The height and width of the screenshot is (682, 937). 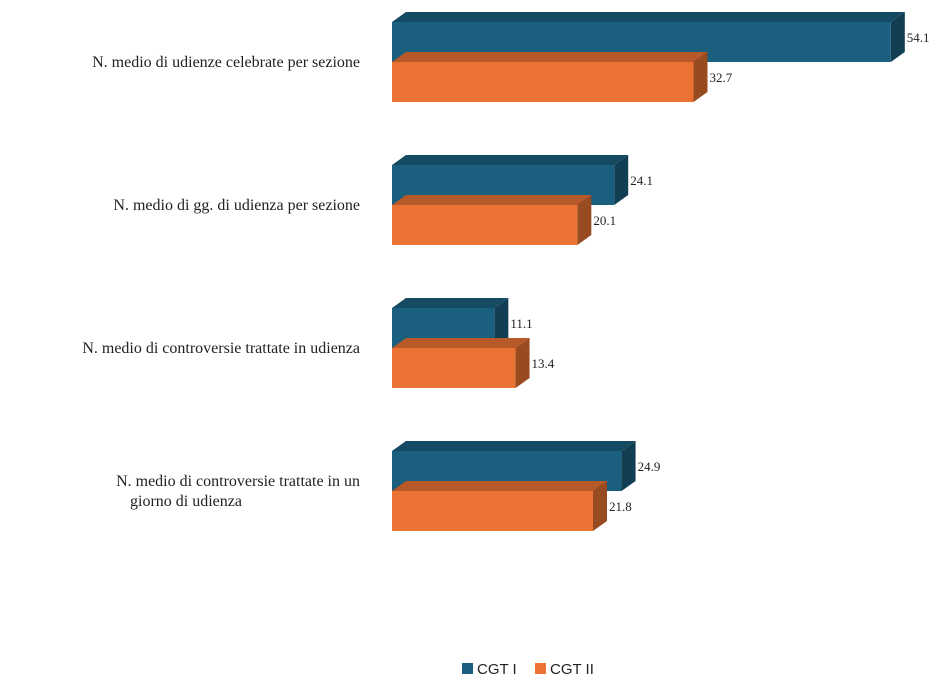 What do you see at coordinates (720, 77) in the screenshot?
I see `value-label: 32.7` at bounding box center [720, 77].